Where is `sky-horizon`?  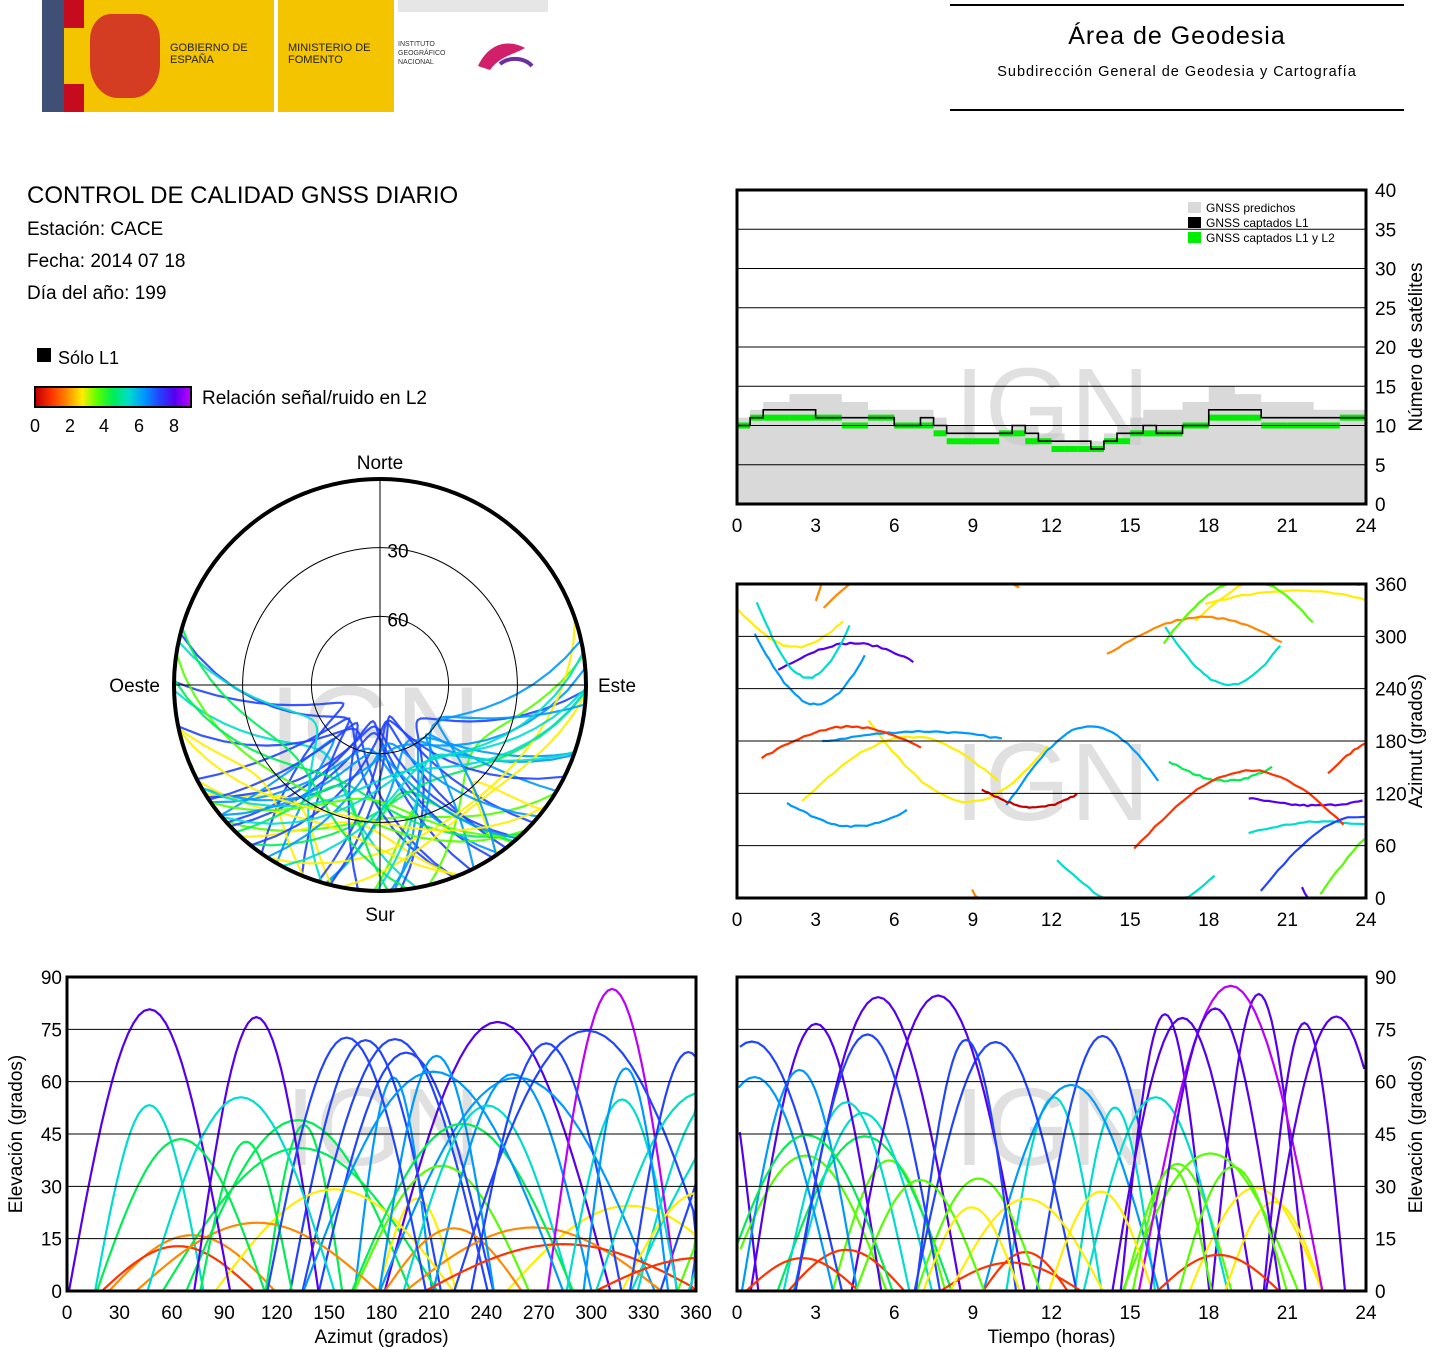 sky-horizon is located at coordinates (380, 685).